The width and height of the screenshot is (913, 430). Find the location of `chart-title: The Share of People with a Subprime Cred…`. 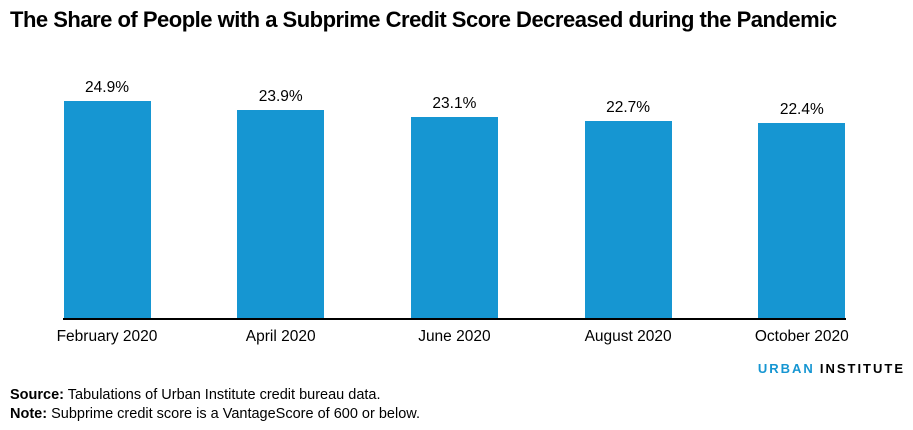

chart-title: The Share of People with a Subprime Cred… is located at coordinates (423, 19).